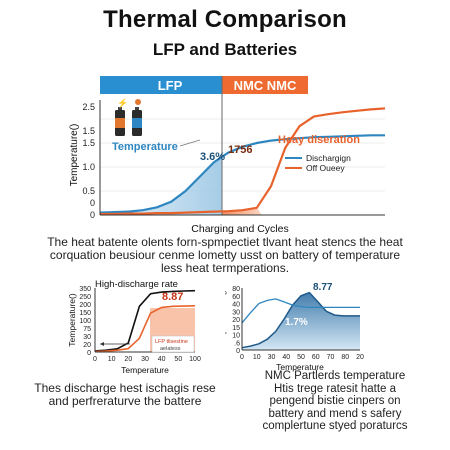  What do you see at coordinates (240, 150) in the screenshot?
I see `nmc-value-label: 1756` at bounding box center [240, 150].